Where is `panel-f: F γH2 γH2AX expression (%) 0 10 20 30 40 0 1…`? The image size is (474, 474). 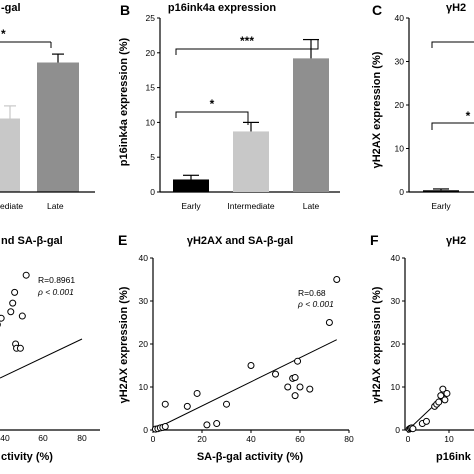 panel-f: F γH2 γH2AX expression (%) 0 10 20 30 40 0 1… is located at coordinates (422, 347).